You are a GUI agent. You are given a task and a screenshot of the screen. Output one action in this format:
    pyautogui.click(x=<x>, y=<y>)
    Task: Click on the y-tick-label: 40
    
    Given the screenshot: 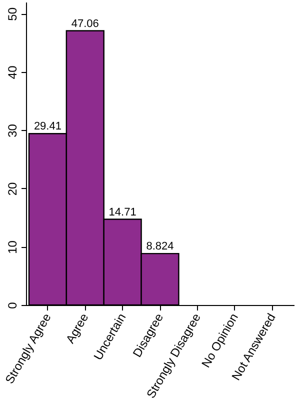 What is the action you would take?
    pyautogui.click(x=13, y=72)
    